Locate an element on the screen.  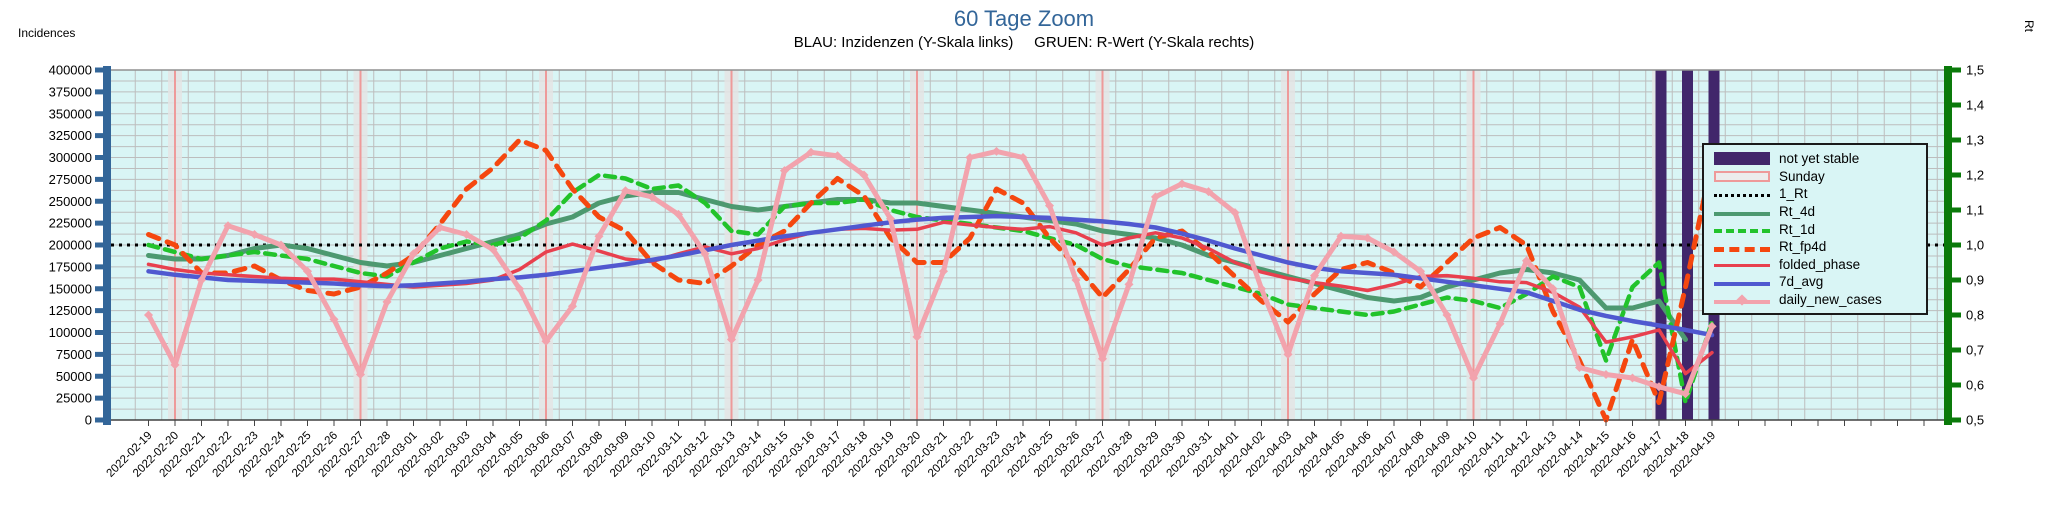
right-axis-tick-label: 1,5 is located at coordinates (1975, 70).